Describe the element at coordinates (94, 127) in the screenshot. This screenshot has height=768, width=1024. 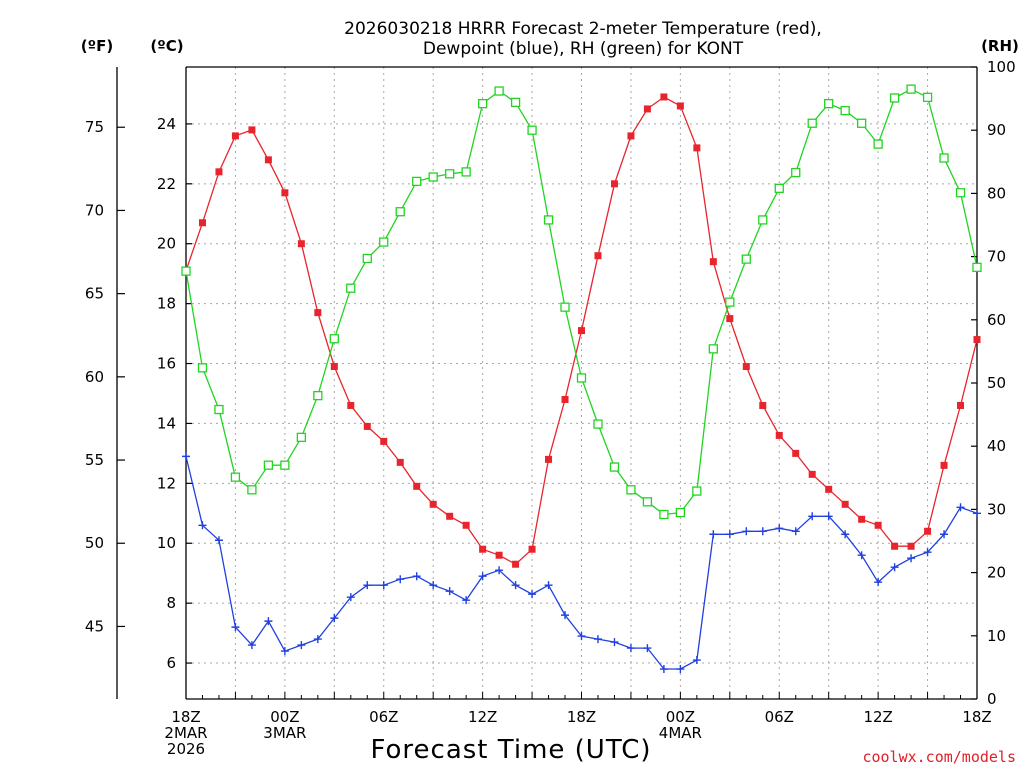
I see `fahrenheit-tick-label: 75` at that location.